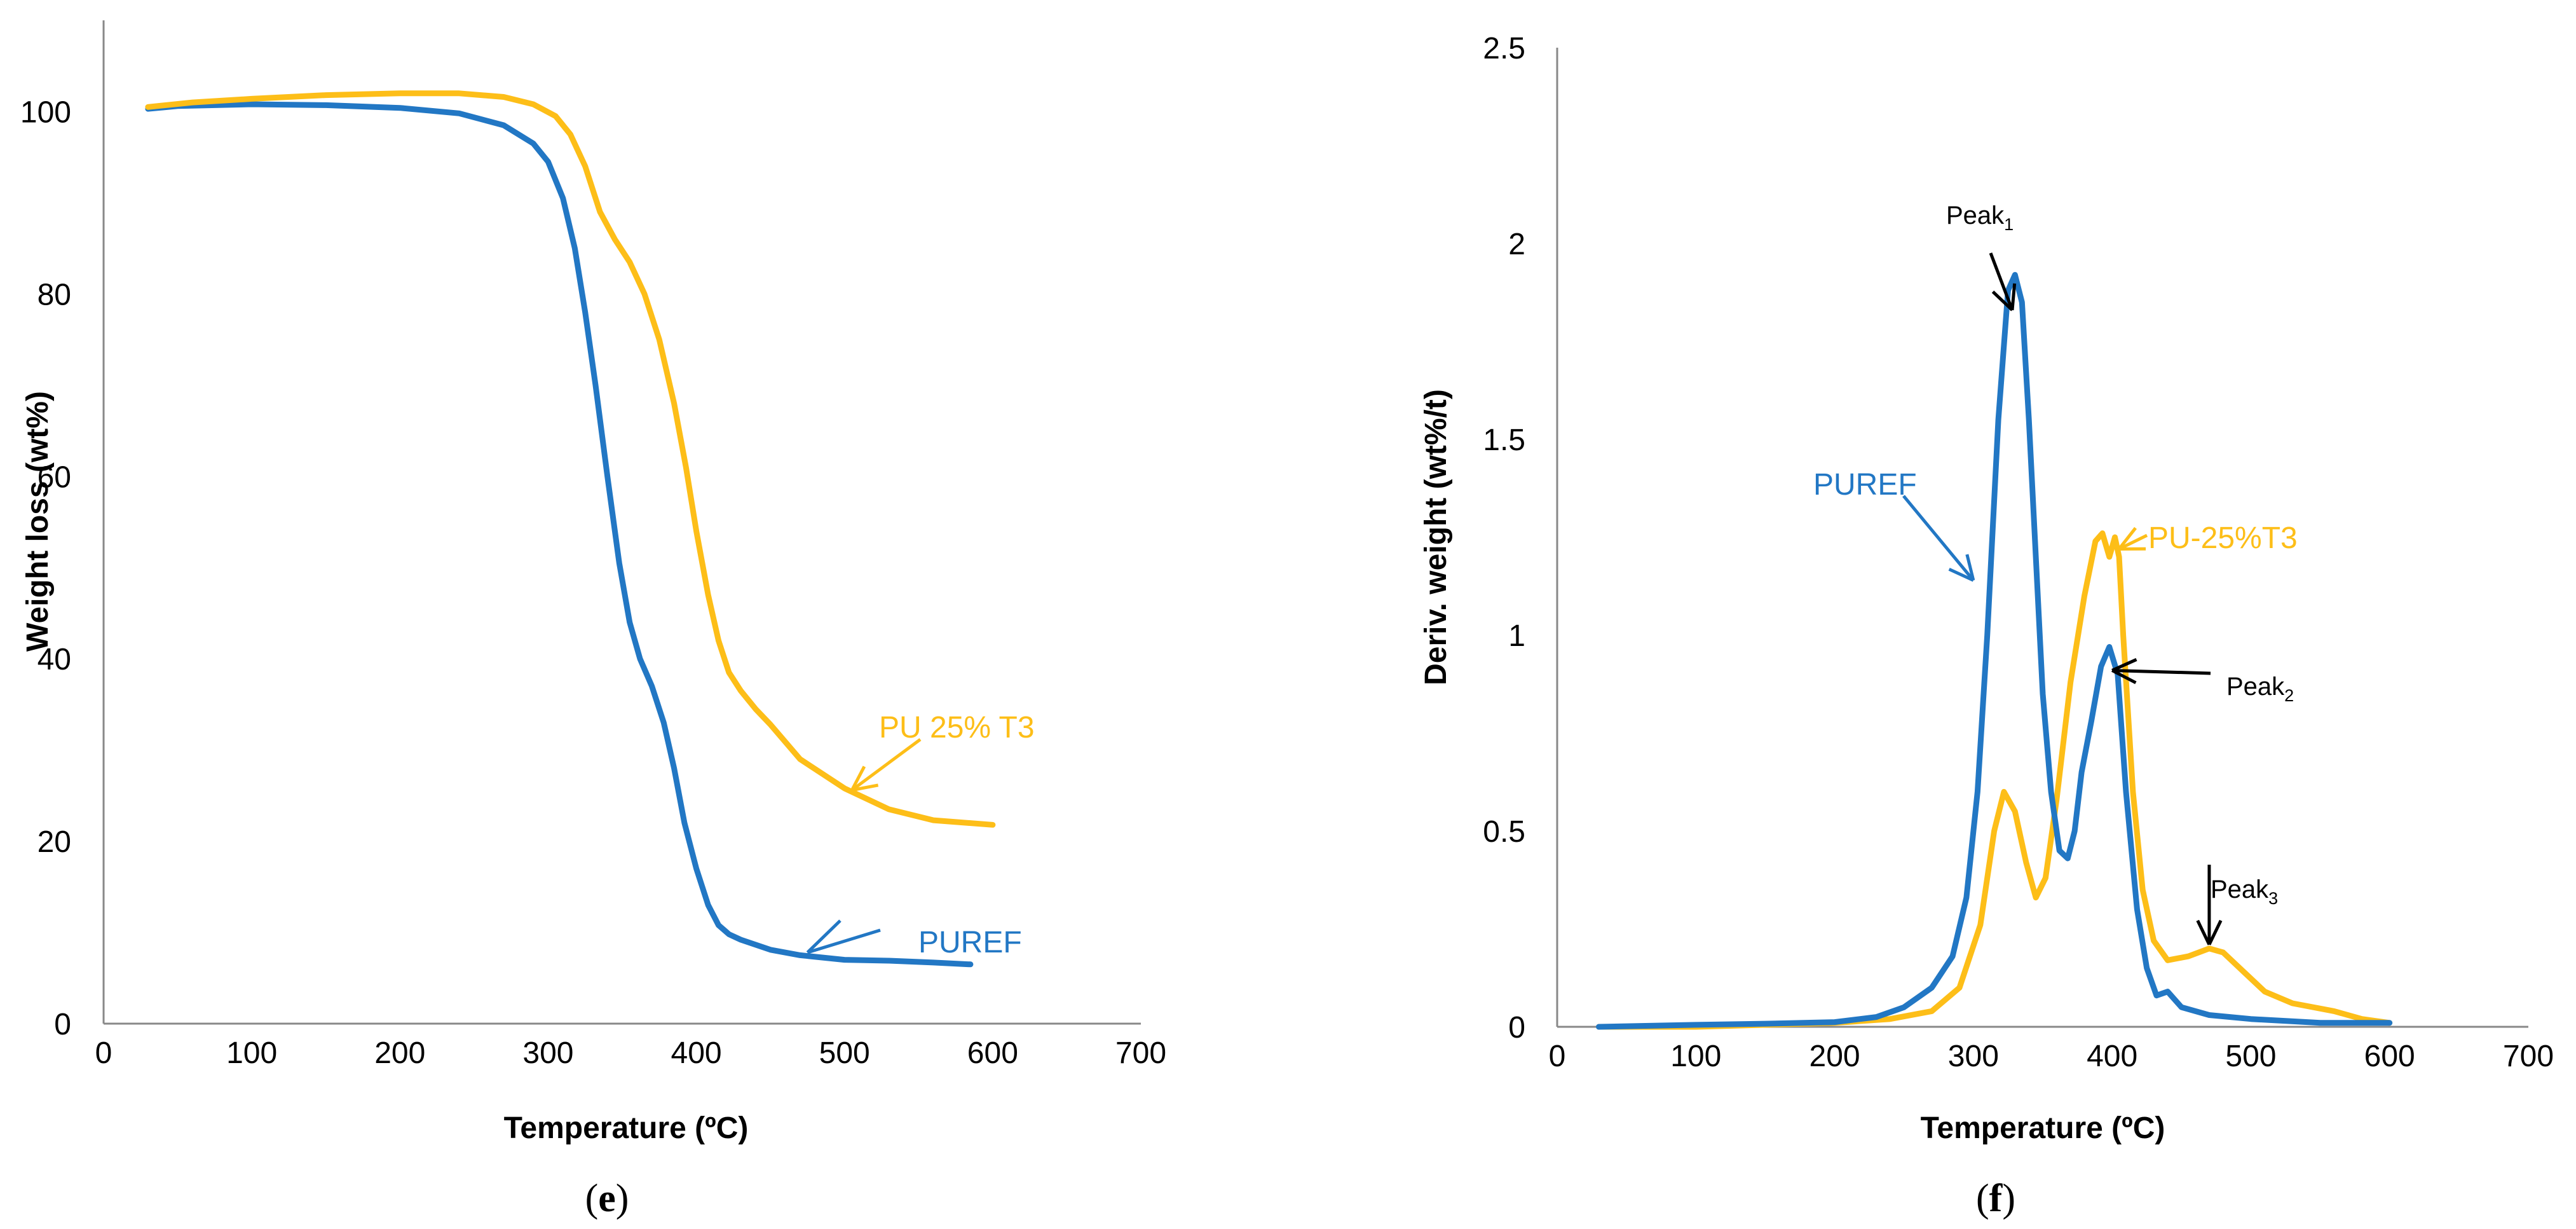 This screenshot has height=1229, width=2576. Describe the element at coordinates (886, 765) in the screenshot. I see `chart-e-pu-25-t3-arrow-shaft` at that location.